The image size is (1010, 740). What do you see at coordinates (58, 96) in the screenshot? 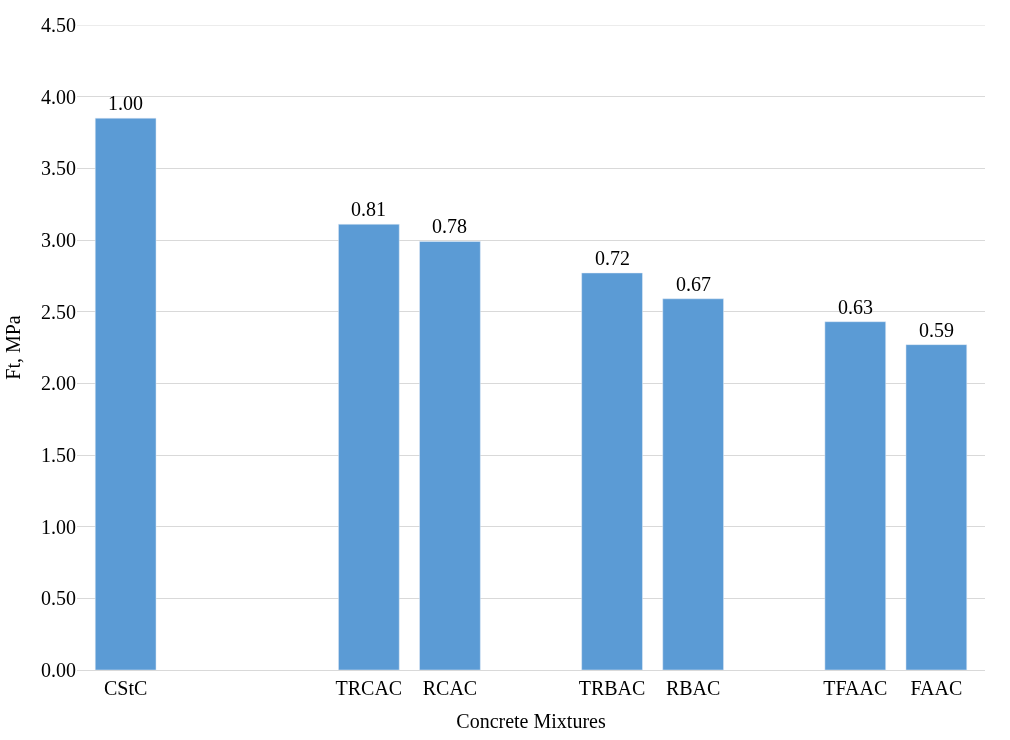
I see `y-tick-label: 4.00` at bounding box center [58, 96].